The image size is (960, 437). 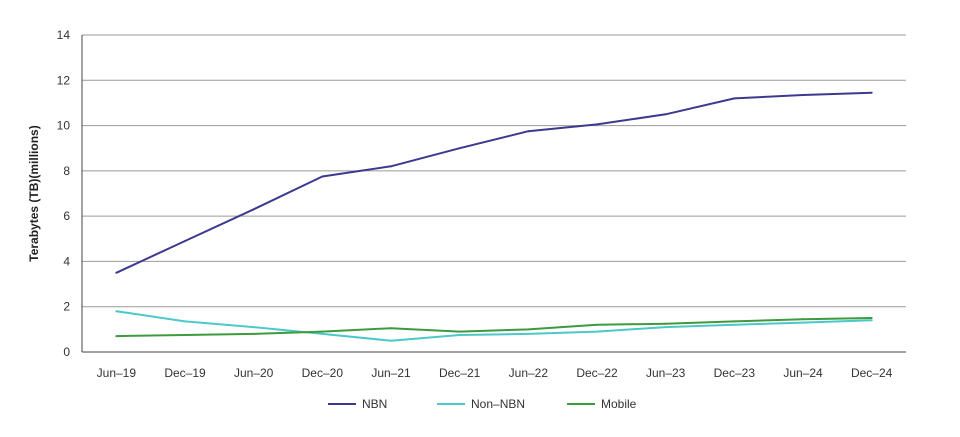 I want to click on x-tick-label: Jun–21, so click(x=391, y=373).